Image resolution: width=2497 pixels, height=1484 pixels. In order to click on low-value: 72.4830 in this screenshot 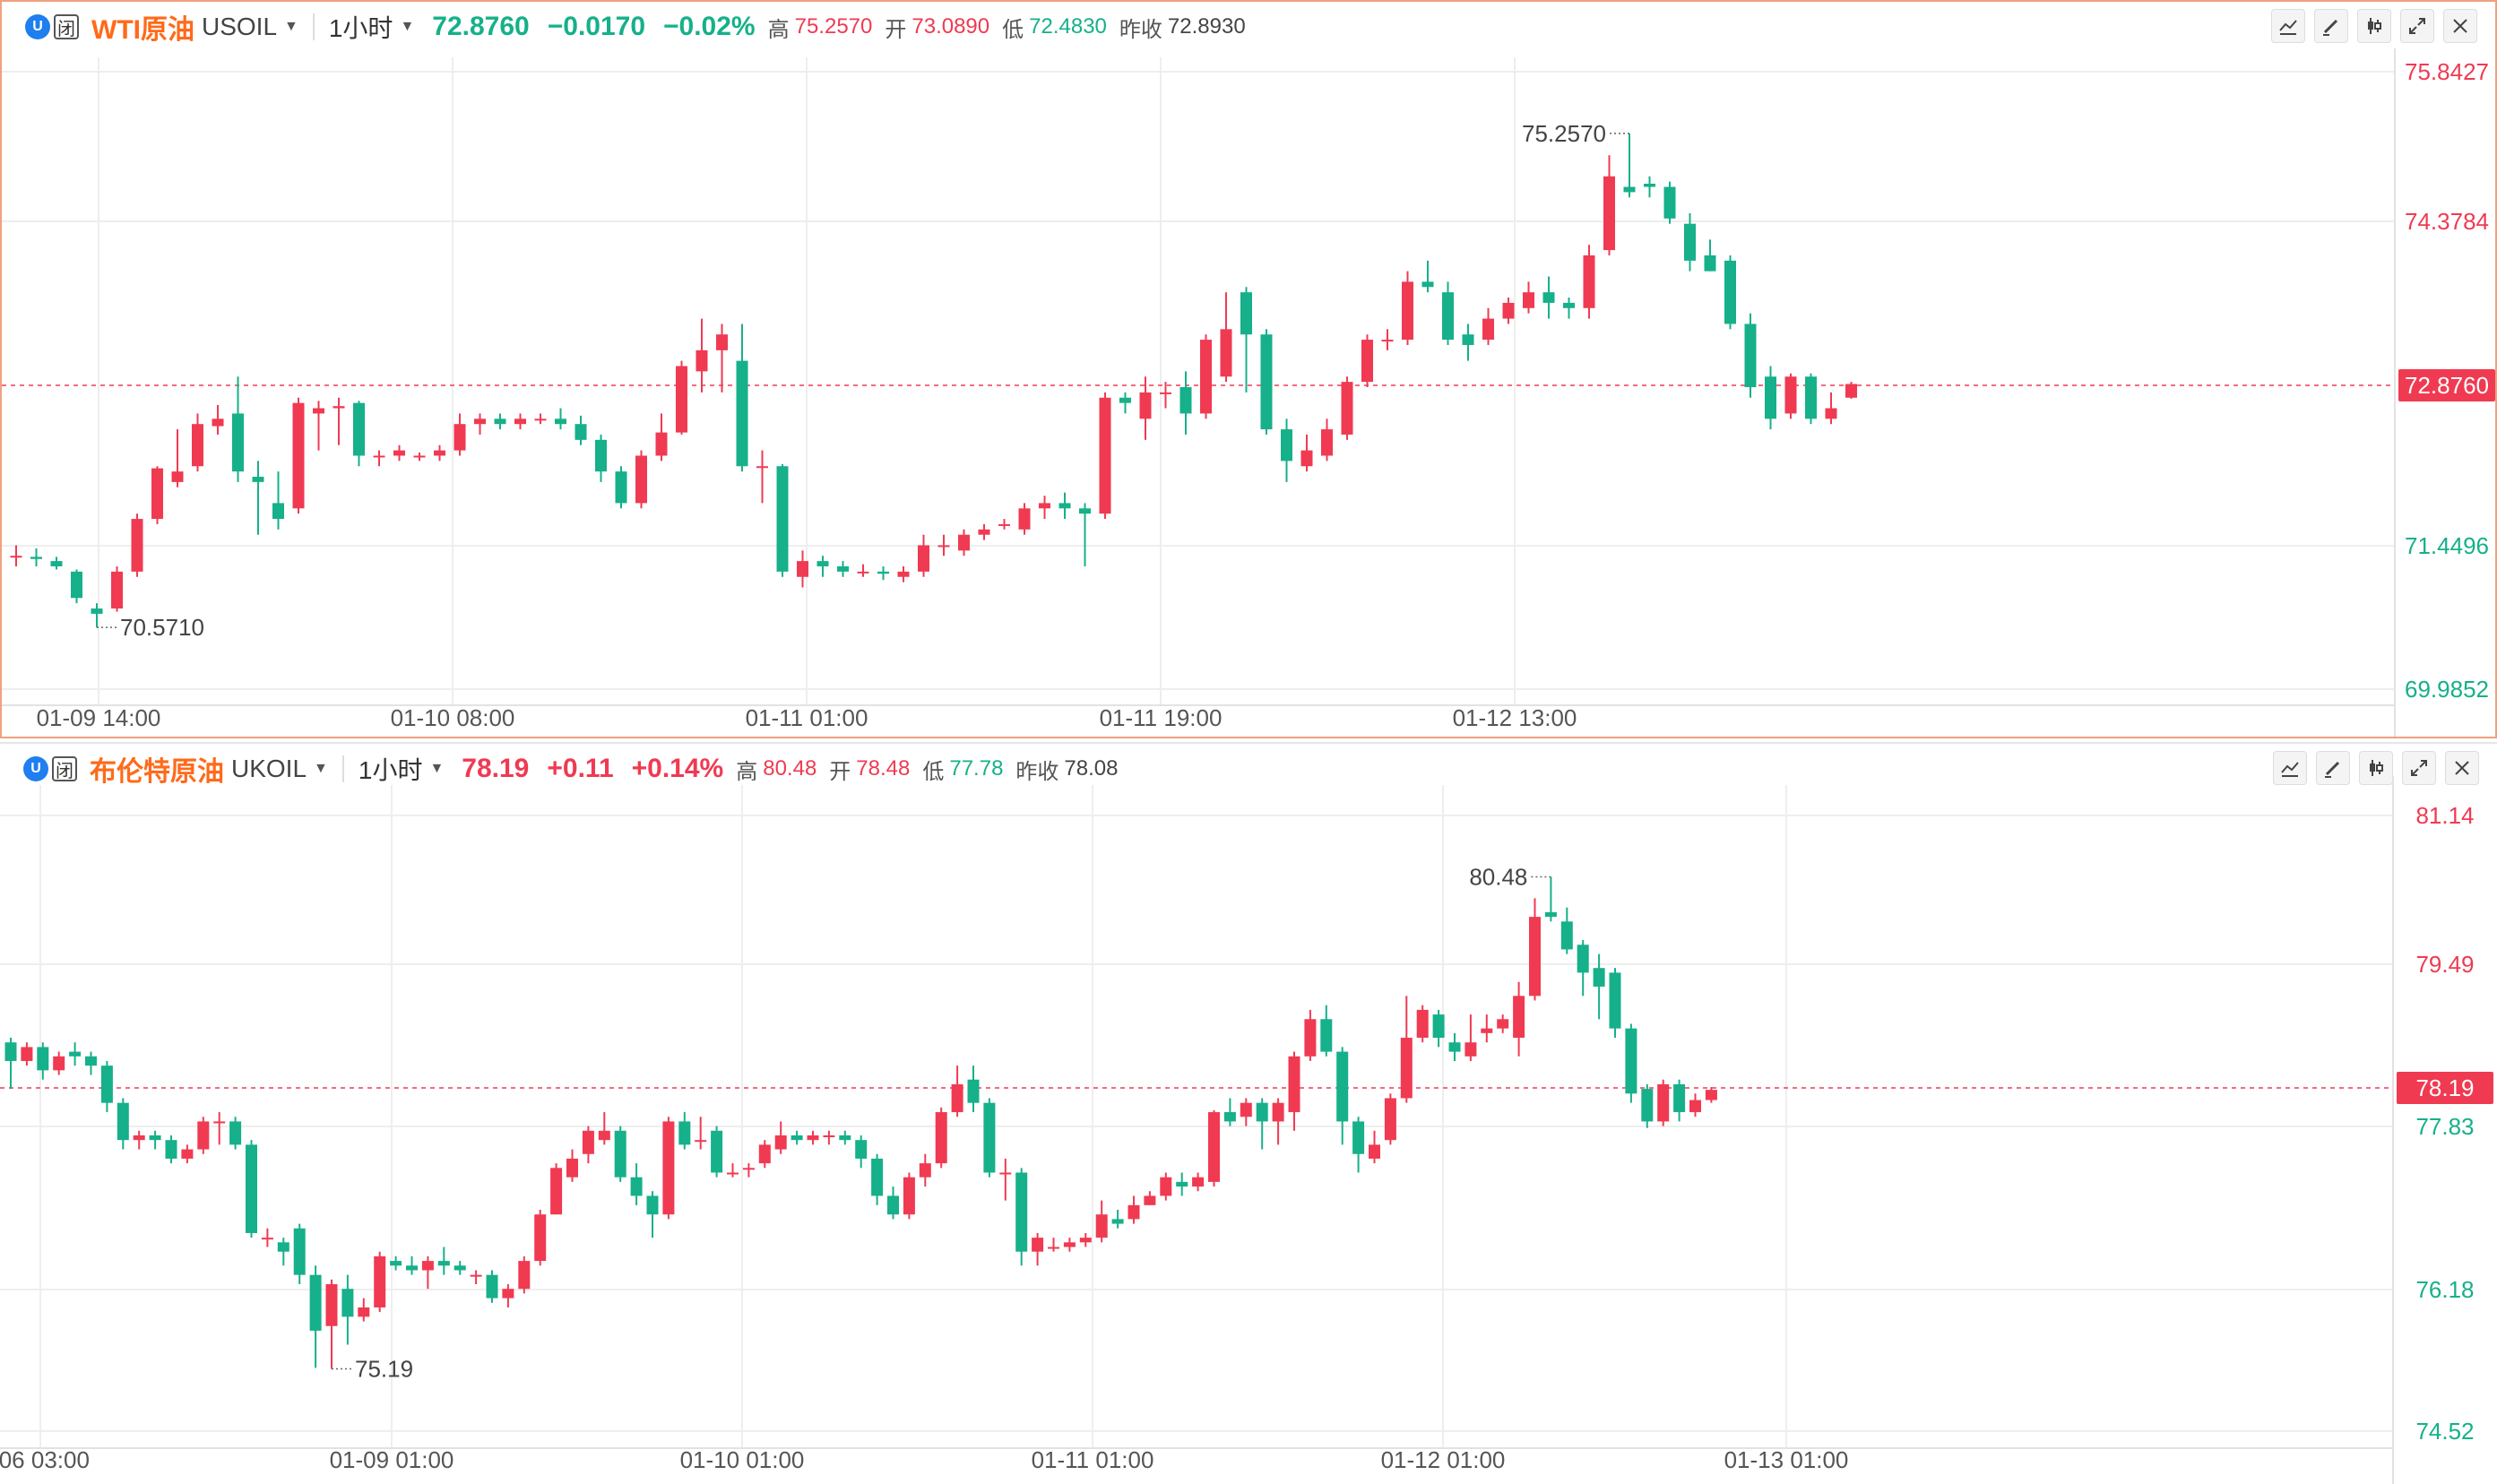, I will do `click(1068, 26)`.